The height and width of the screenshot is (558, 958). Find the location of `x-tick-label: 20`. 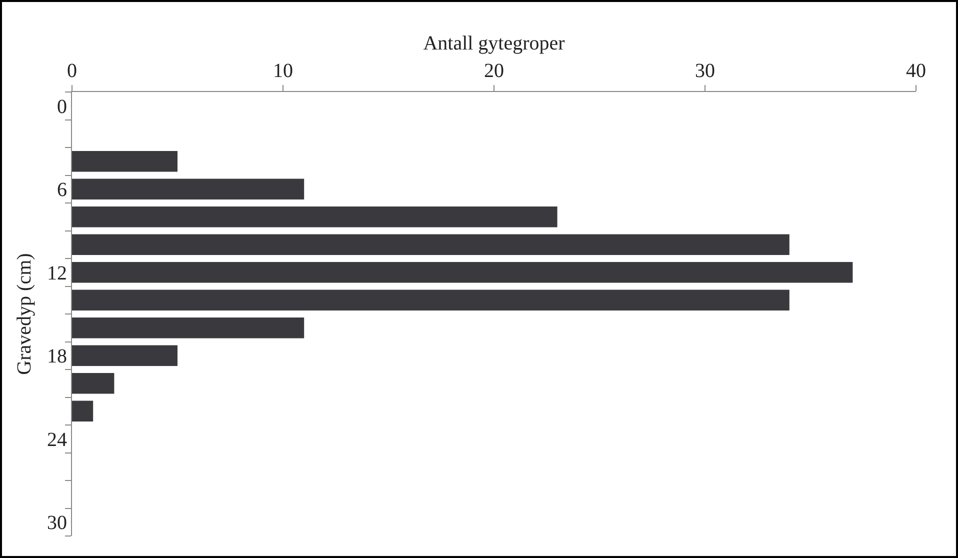

x-tick-label: 20 is located at coordinates (494, 71).